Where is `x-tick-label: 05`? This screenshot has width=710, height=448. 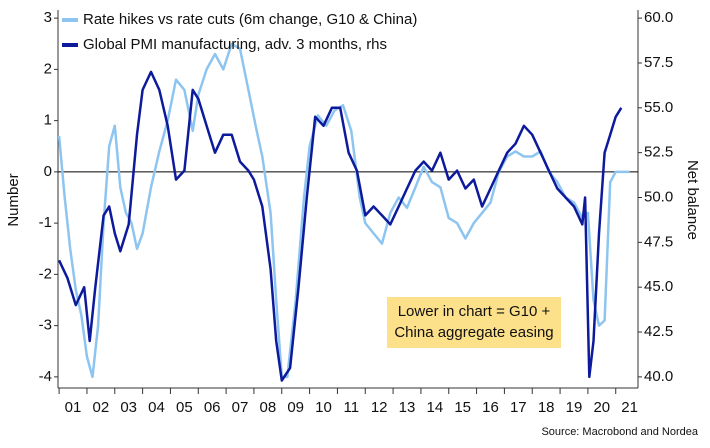 x-tick-label: 05 is located at coordinates (184, 407).